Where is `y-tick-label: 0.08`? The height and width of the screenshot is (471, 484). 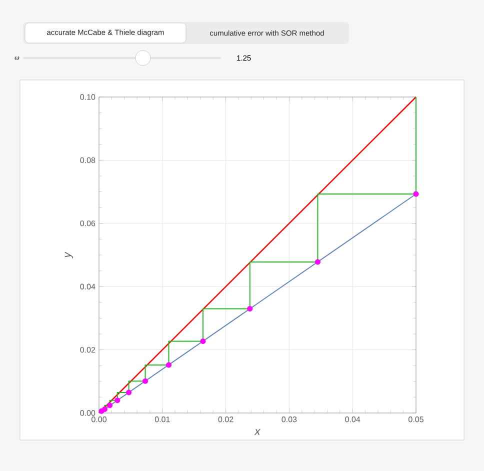 y-tick-label: 0.08 is located at coordinates (88, 160).